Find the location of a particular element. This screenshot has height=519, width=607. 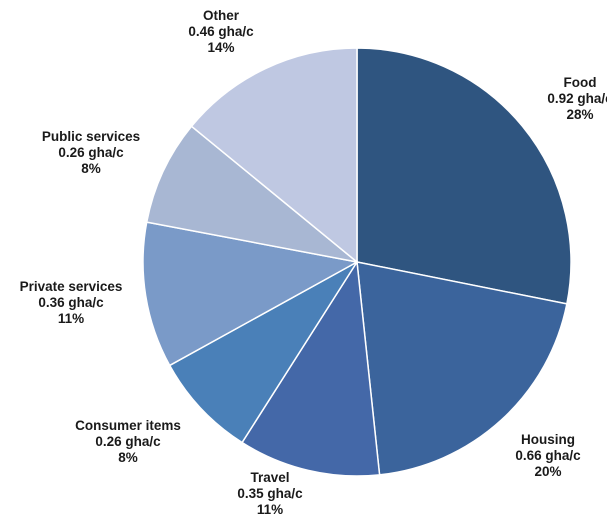

slice-value: 0.35 gha/c is located at coordinates (270, 493).